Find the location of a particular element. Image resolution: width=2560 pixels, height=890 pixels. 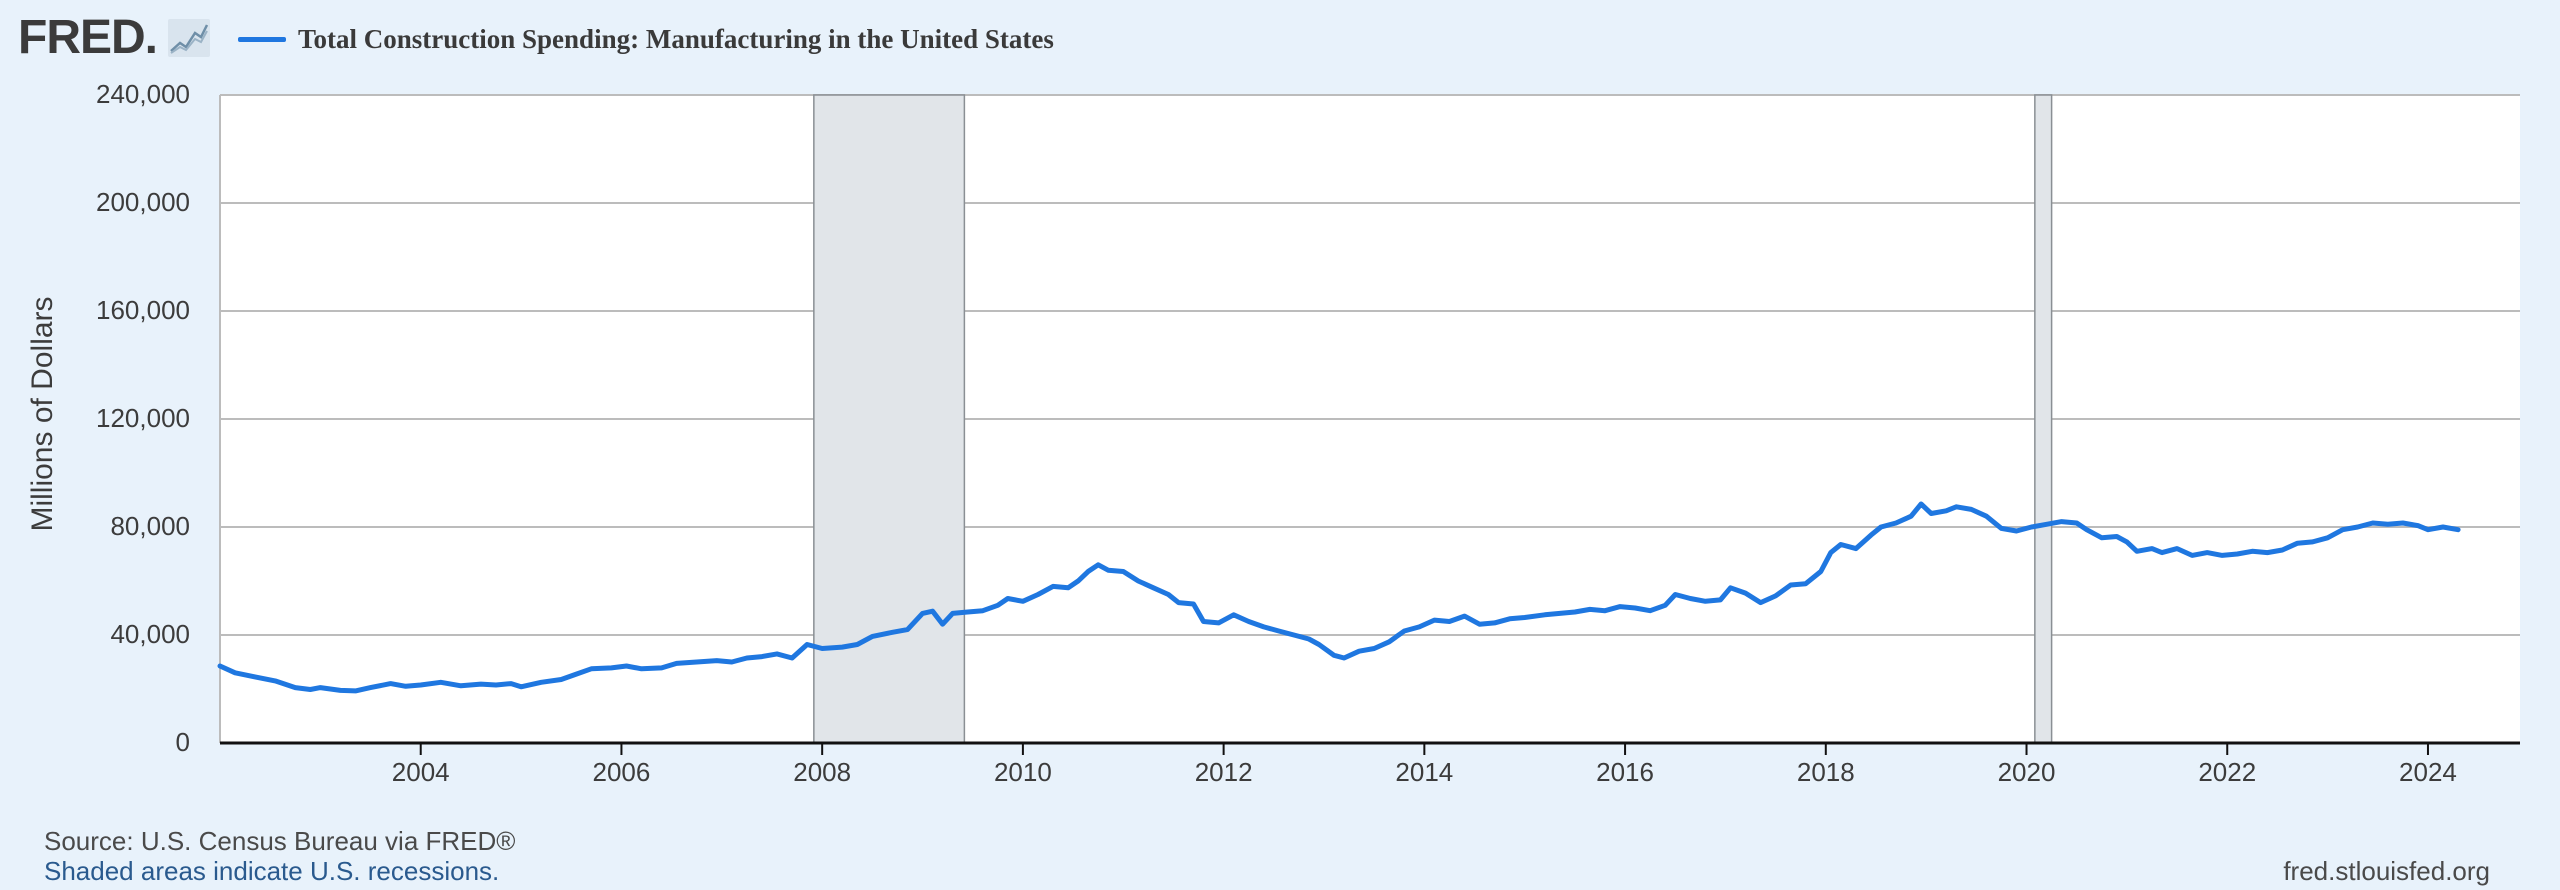

recession-note-link: Shaded areas indicate U.S. recessions. is located at coordinates (272, 871).